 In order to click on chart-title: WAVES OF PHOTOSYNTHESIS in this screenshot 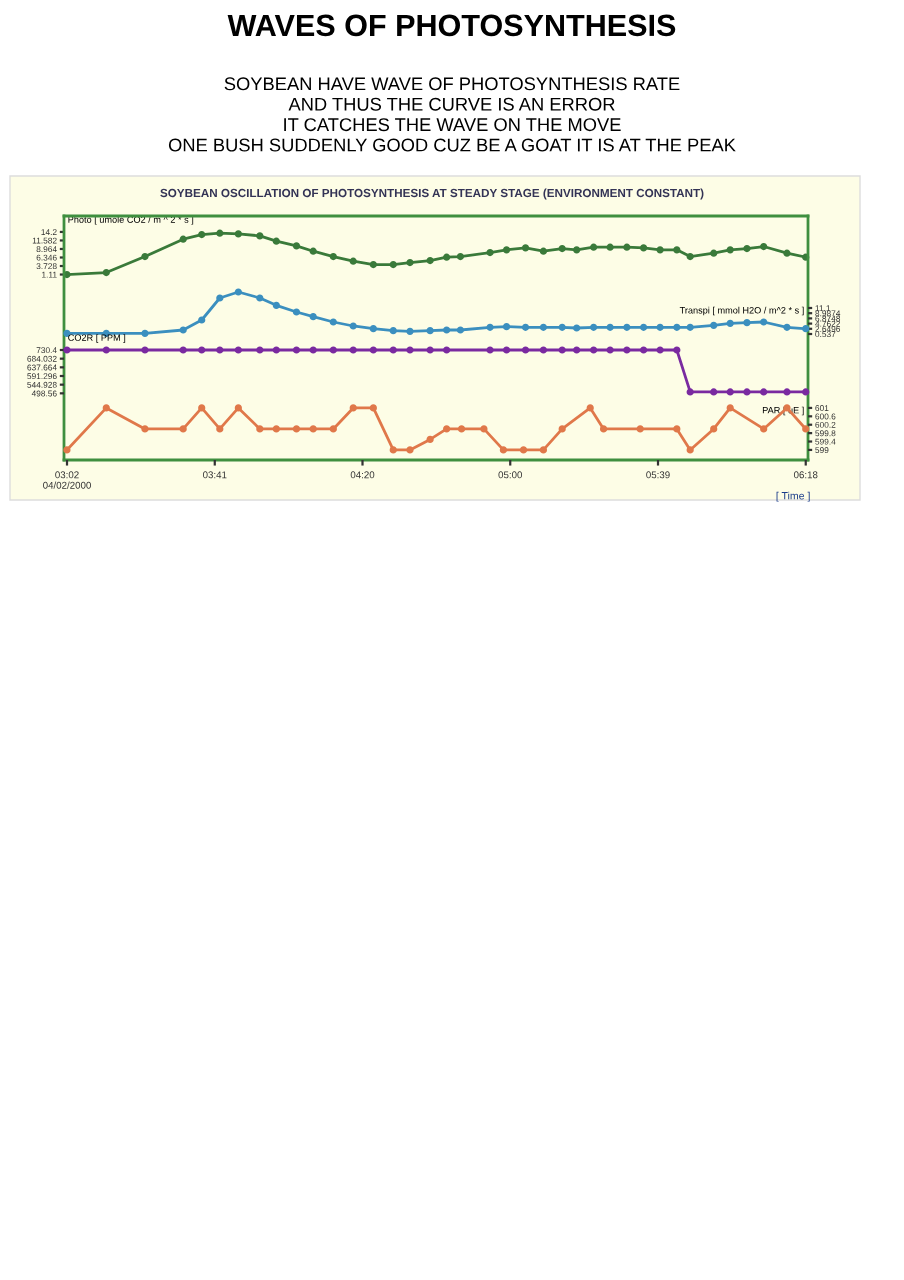, I will do `click(451, 25)`.